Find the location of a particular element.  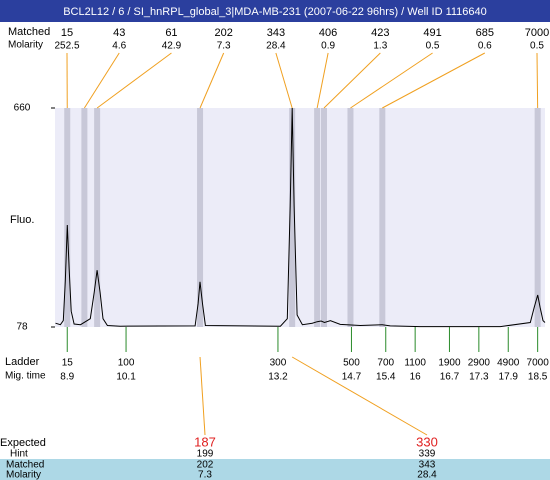

ladder-size: 500 is located at coordinates (351, 363).